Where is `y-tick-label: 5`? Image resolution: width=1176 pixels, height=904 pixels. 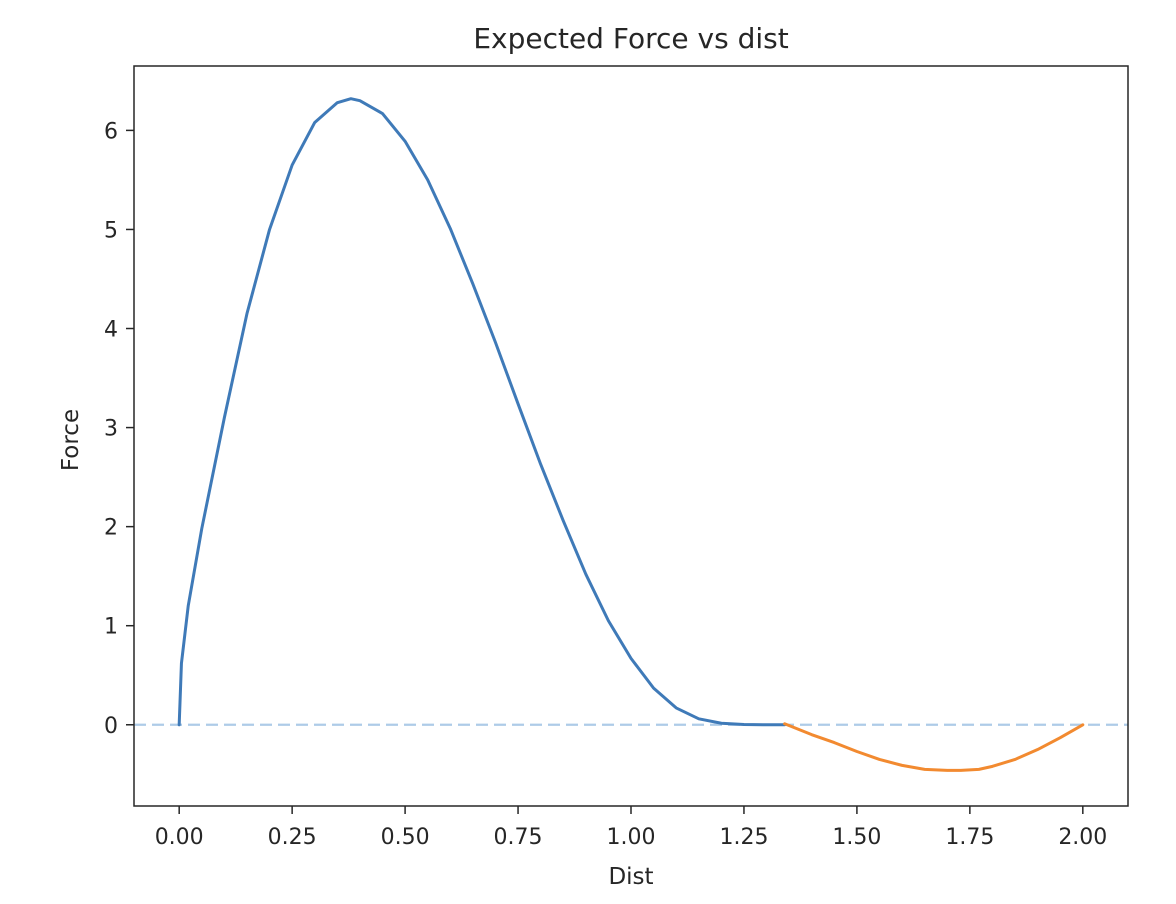 y-tick-label: 5 is located at coordinates (111, 230).